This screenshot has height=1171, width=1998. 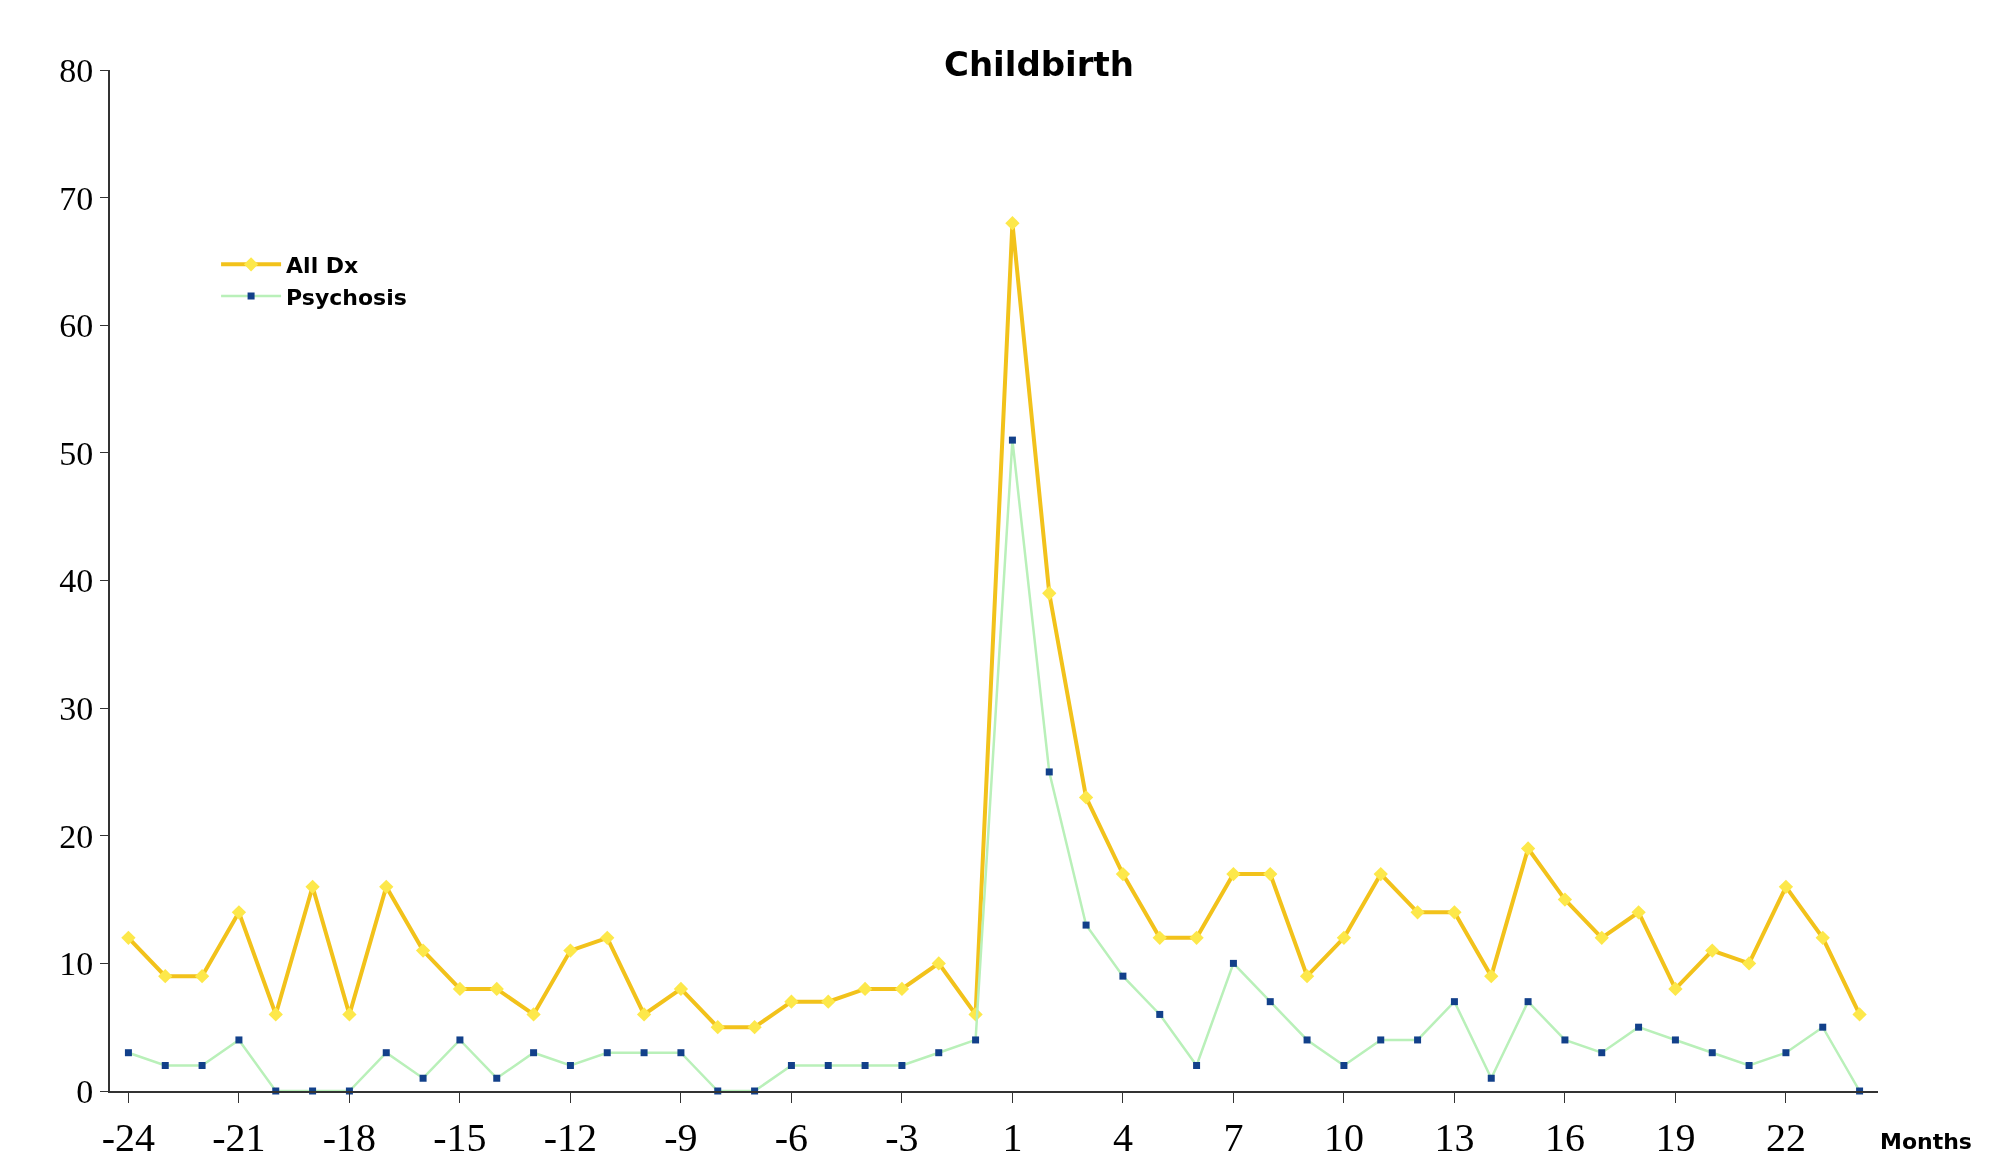 What do you see at coordinates (76, 836) in the screenshot?
I see `y-tick-label: 20` at bounding box center [76, 836].